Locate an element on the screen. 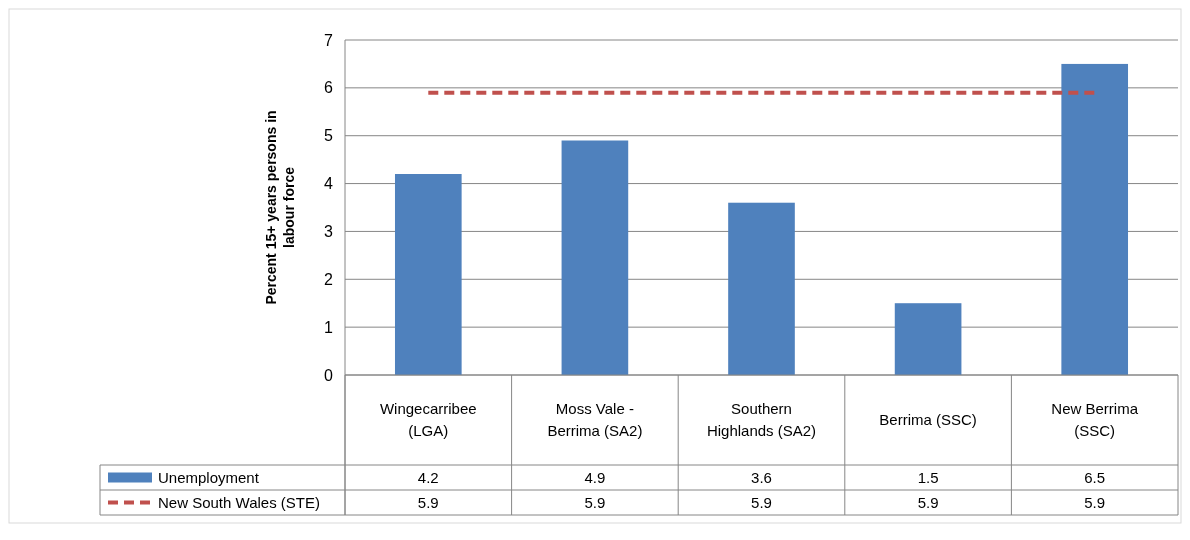  y-tick-label: 6 is located at coordinates (329, 88).